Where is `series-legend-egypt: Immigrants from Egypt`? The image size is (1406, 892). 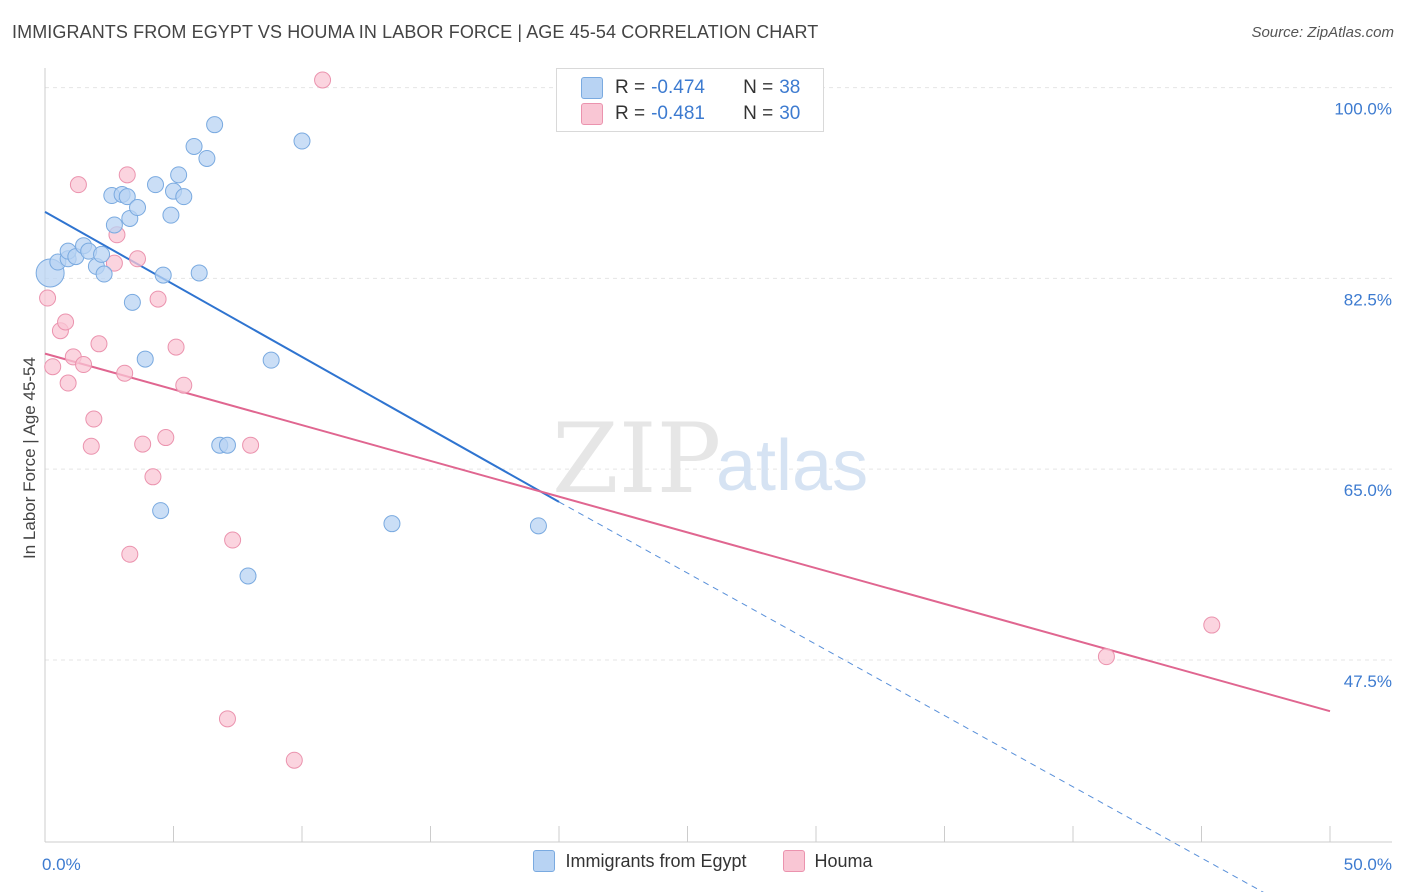
series-legend-egypt: Immigrants from Egypt is located at coordinates (640, 861).